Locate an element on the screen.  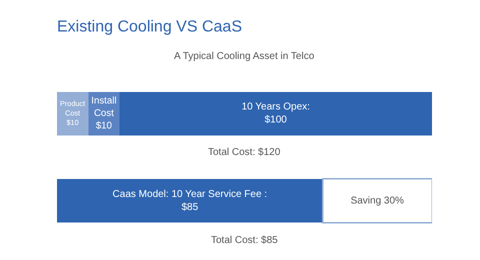
data-label: Install Cost $10 is located at coordinates (103, 113).